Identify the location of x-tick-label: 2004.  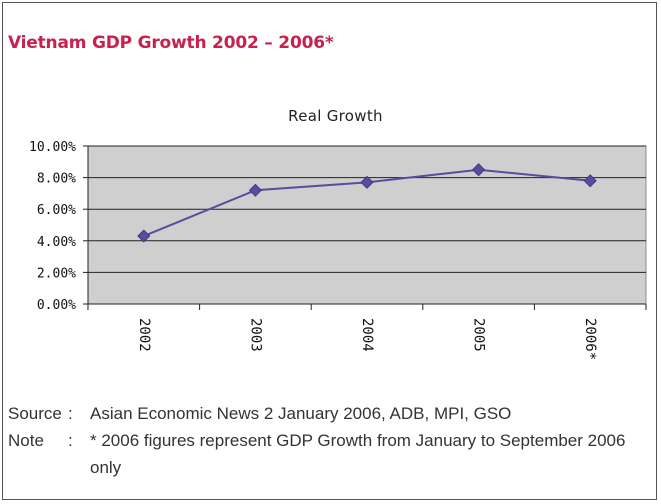
(367, 335).